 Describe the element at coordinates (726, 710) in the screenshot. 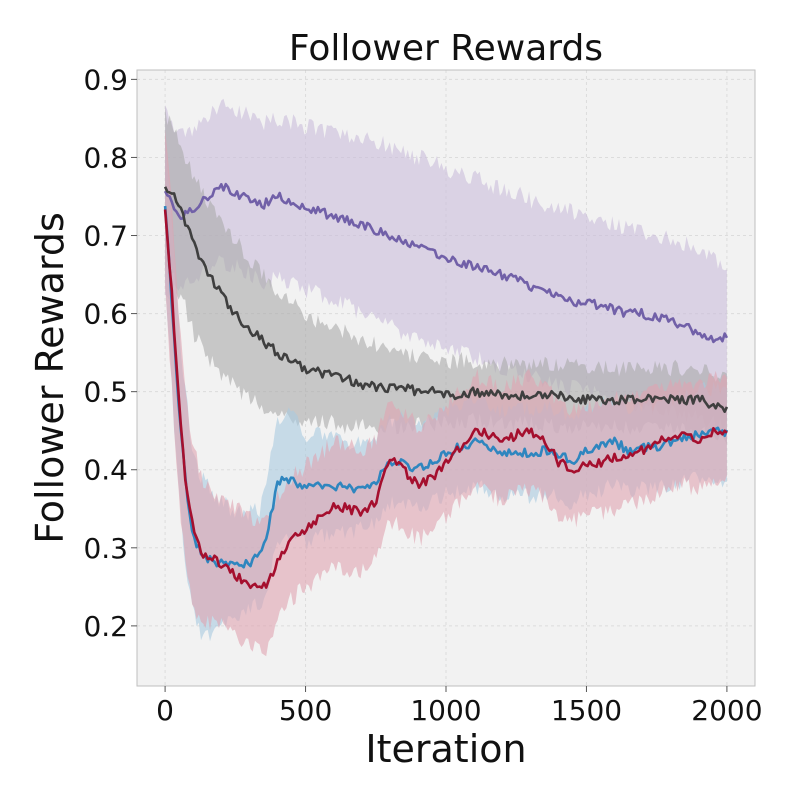

I see `x-tick-label: 2000` at that location.